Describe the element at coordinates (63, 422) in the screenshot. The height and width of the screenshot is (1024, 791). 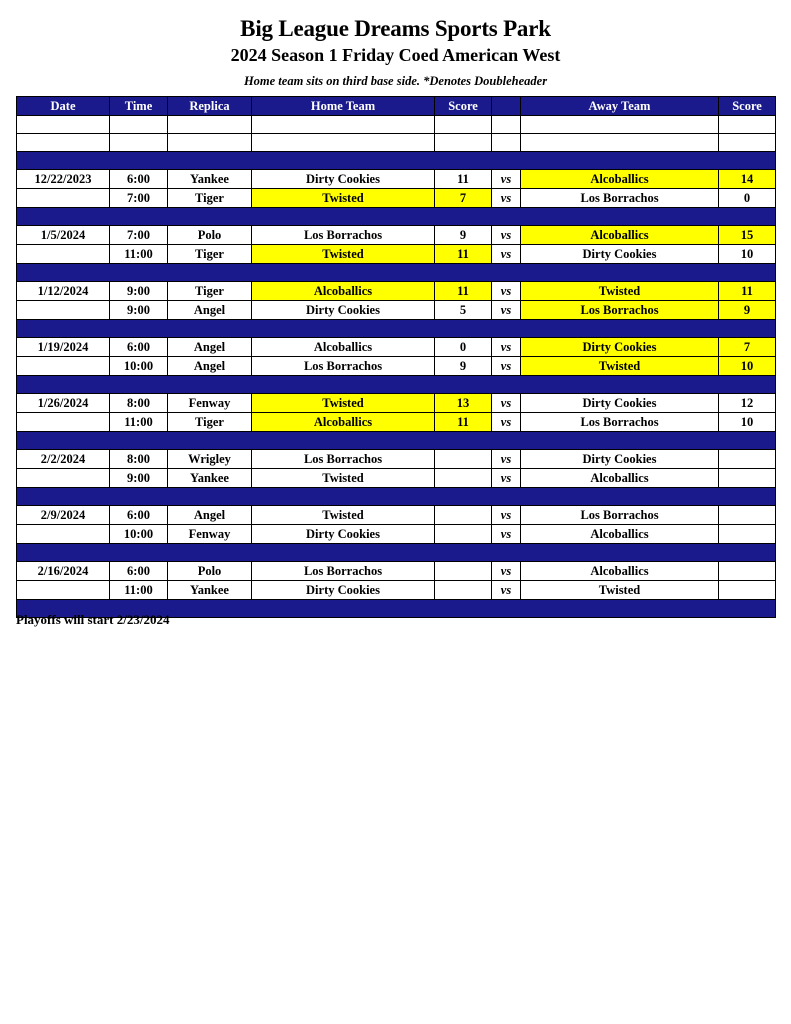
I see `cell-date` at that location.